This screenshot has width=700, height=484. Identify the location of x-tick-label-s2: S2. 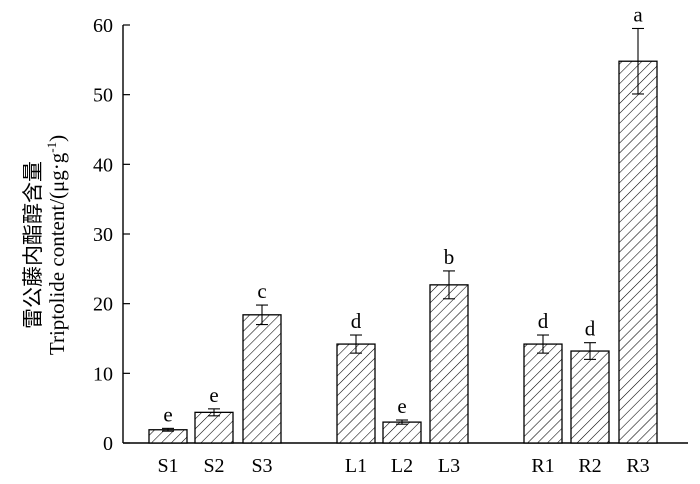
(213, 466).